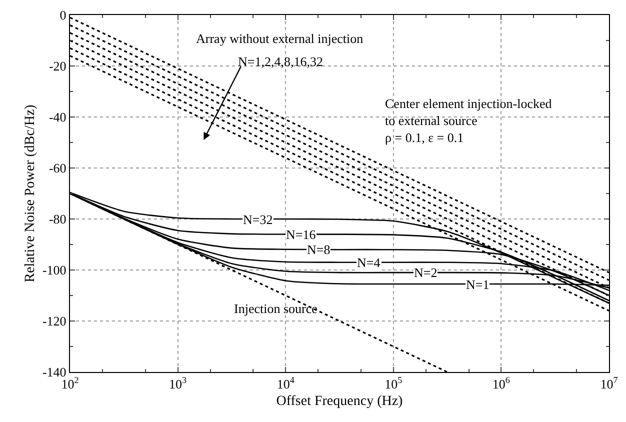 Image resolution: width=626 pixels, height=422 pixels. I want to click on annotation: Array without external injection, so click(280, 38).